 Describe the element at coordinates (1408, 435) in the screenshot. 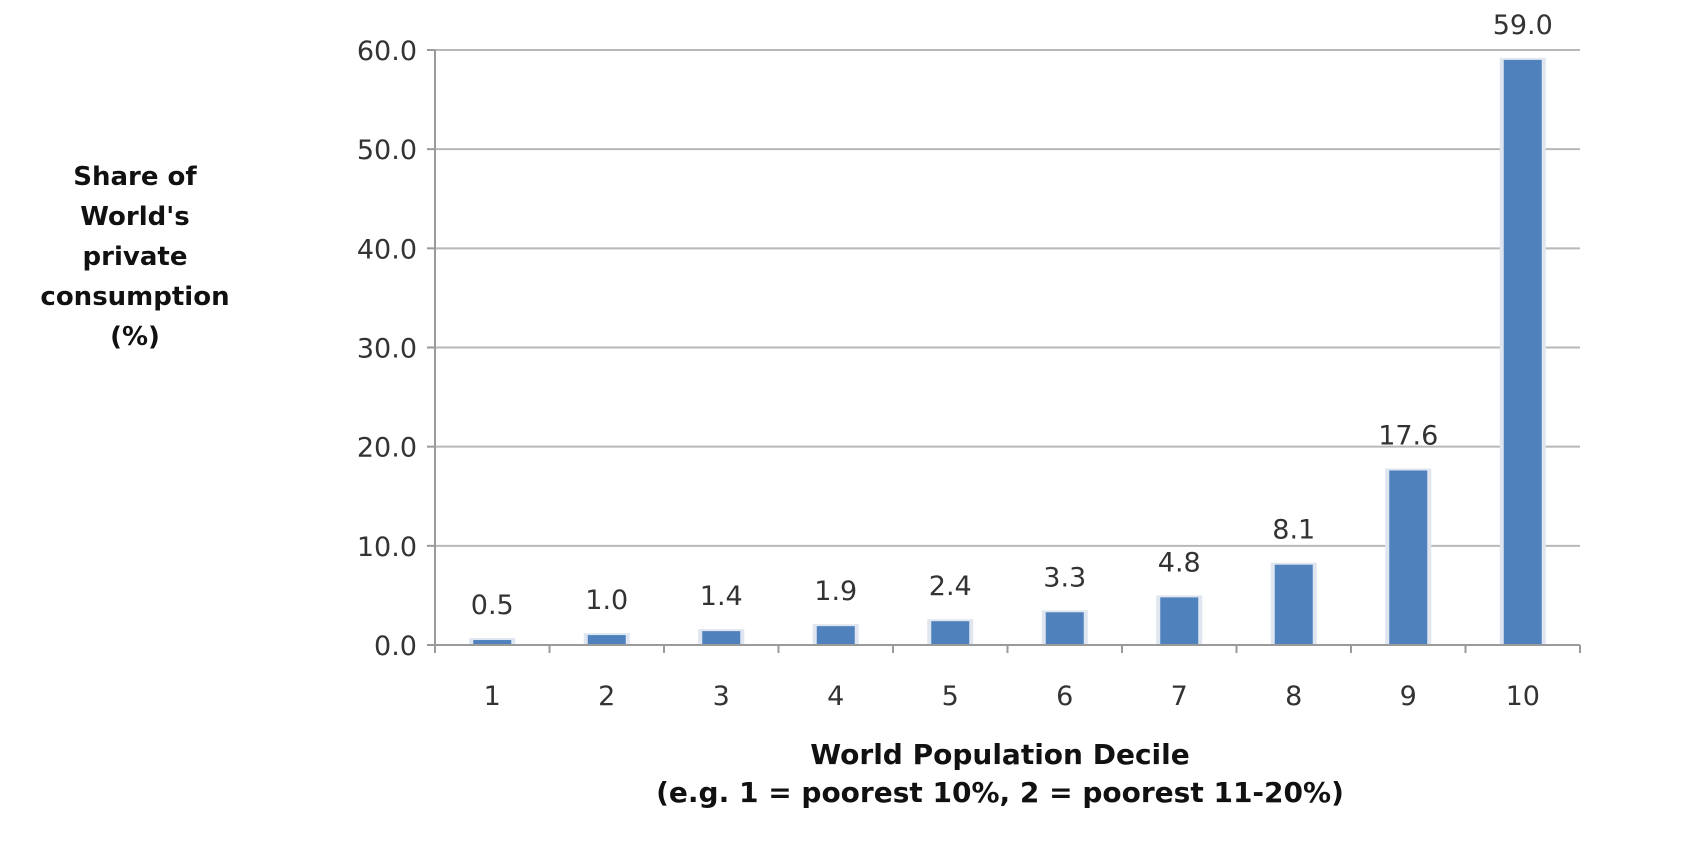

I see `data-label: 17.6` at that location.